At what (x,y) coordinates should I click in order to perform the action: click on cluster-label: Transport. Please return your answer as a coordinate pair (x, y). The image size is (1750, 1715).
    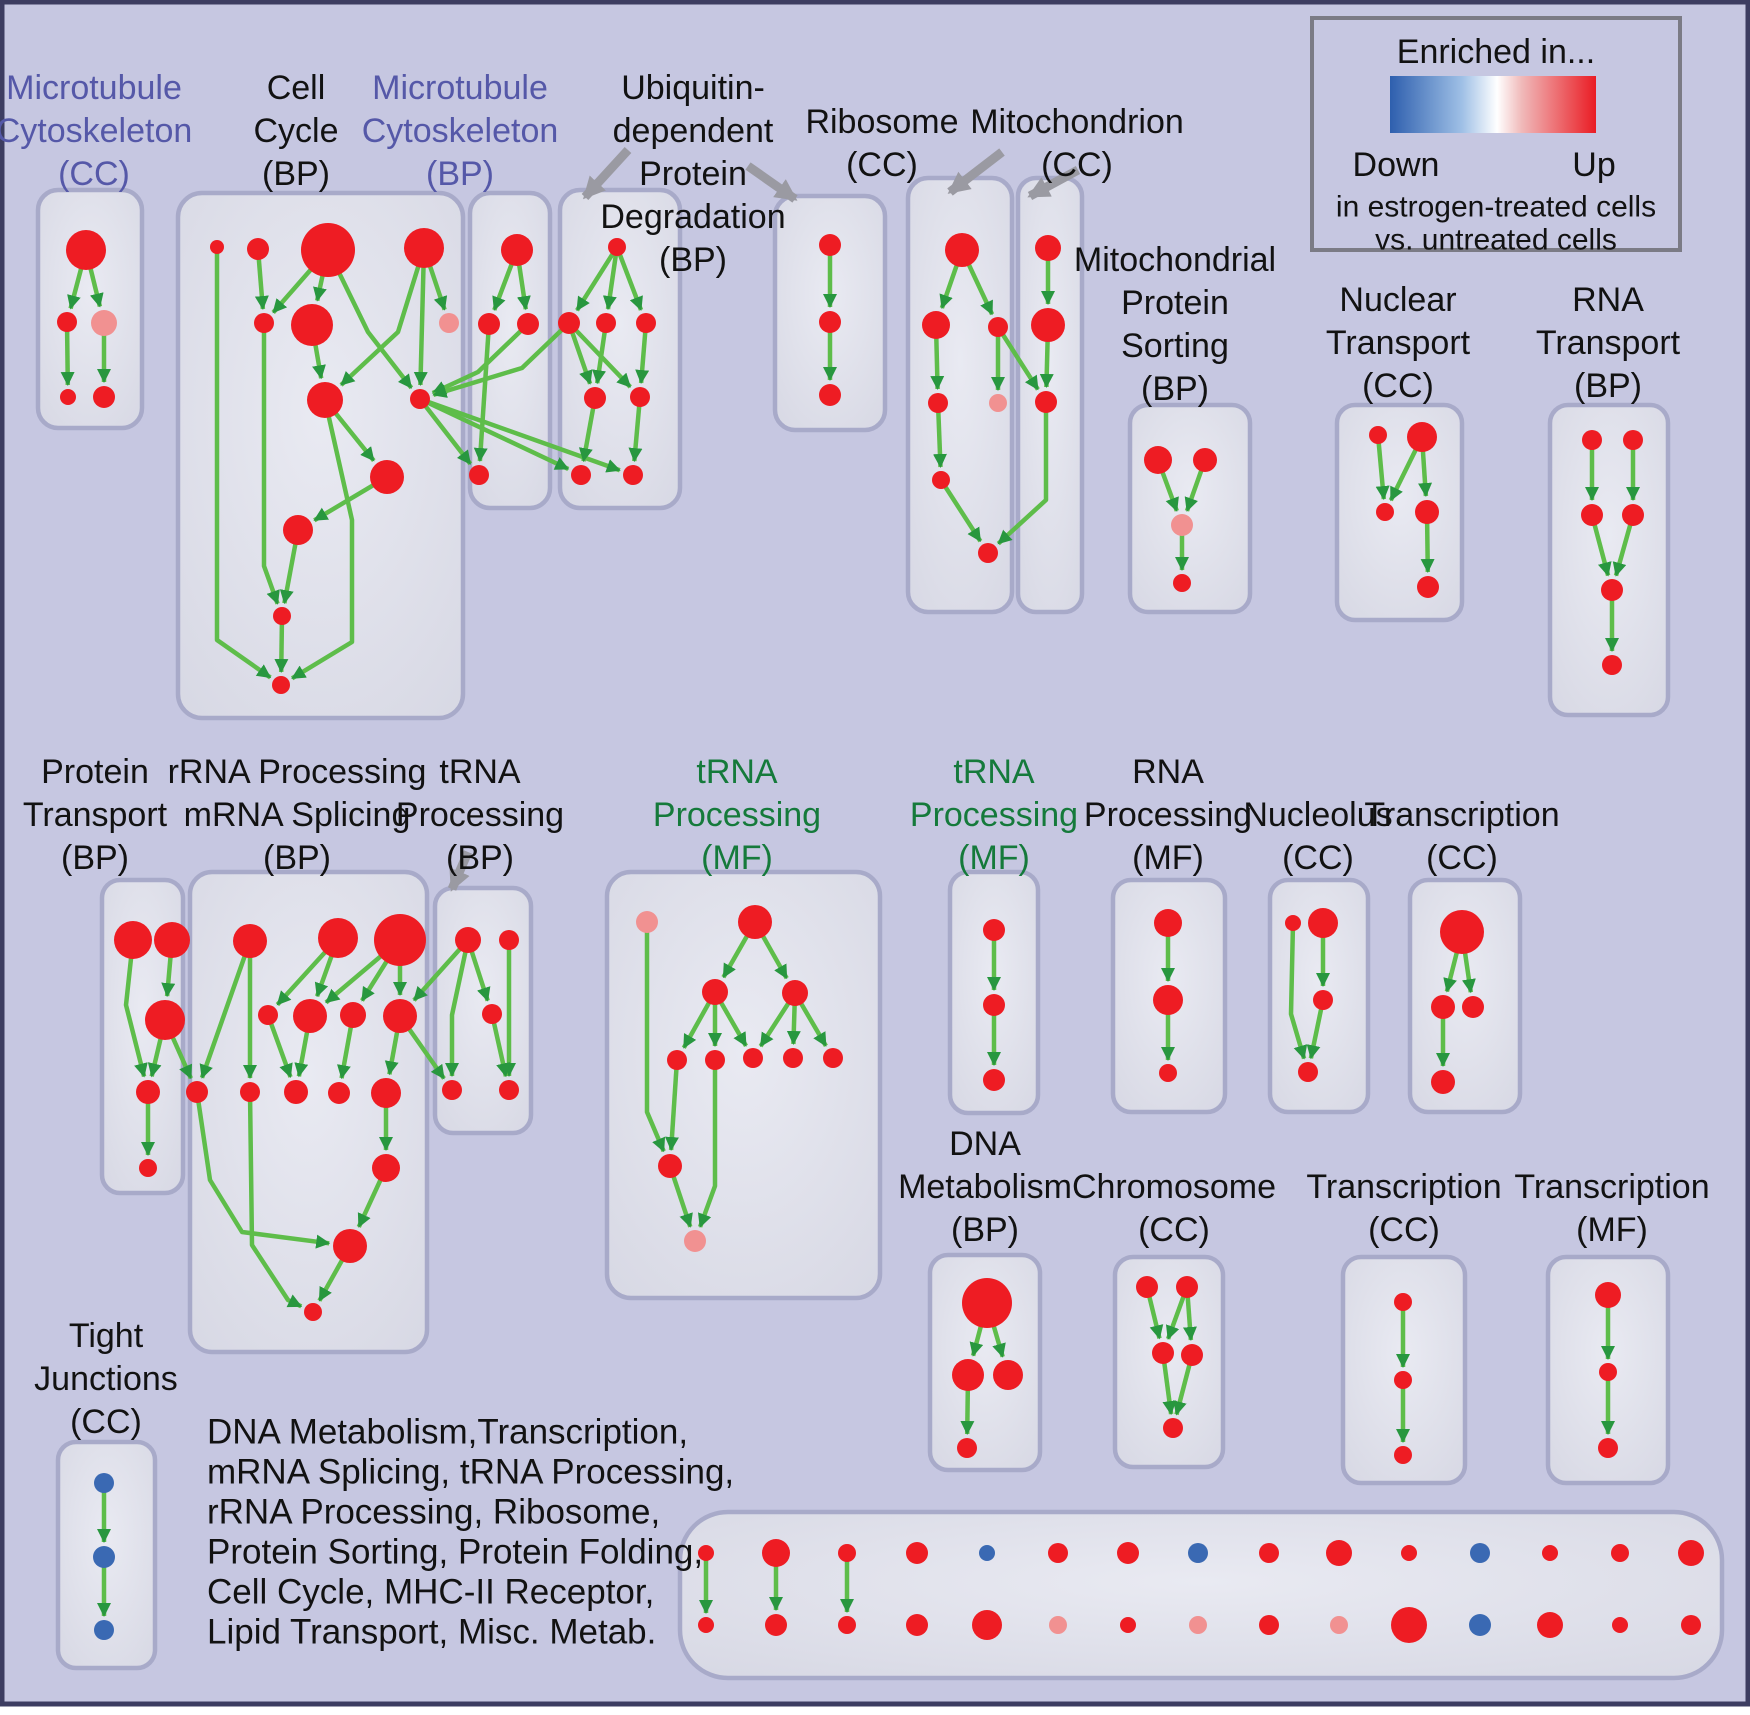
    Looking at the image, I should click on (95, 815).